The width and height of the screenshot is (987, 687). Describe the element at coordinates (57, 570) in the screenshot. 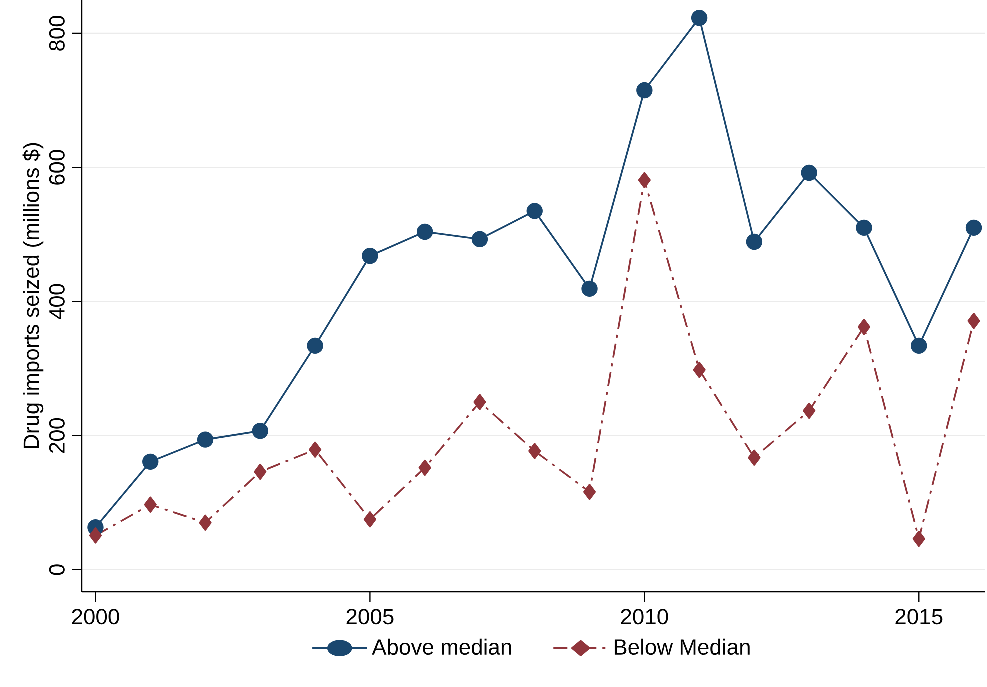

I see `y-tick-label: 0` at that location.